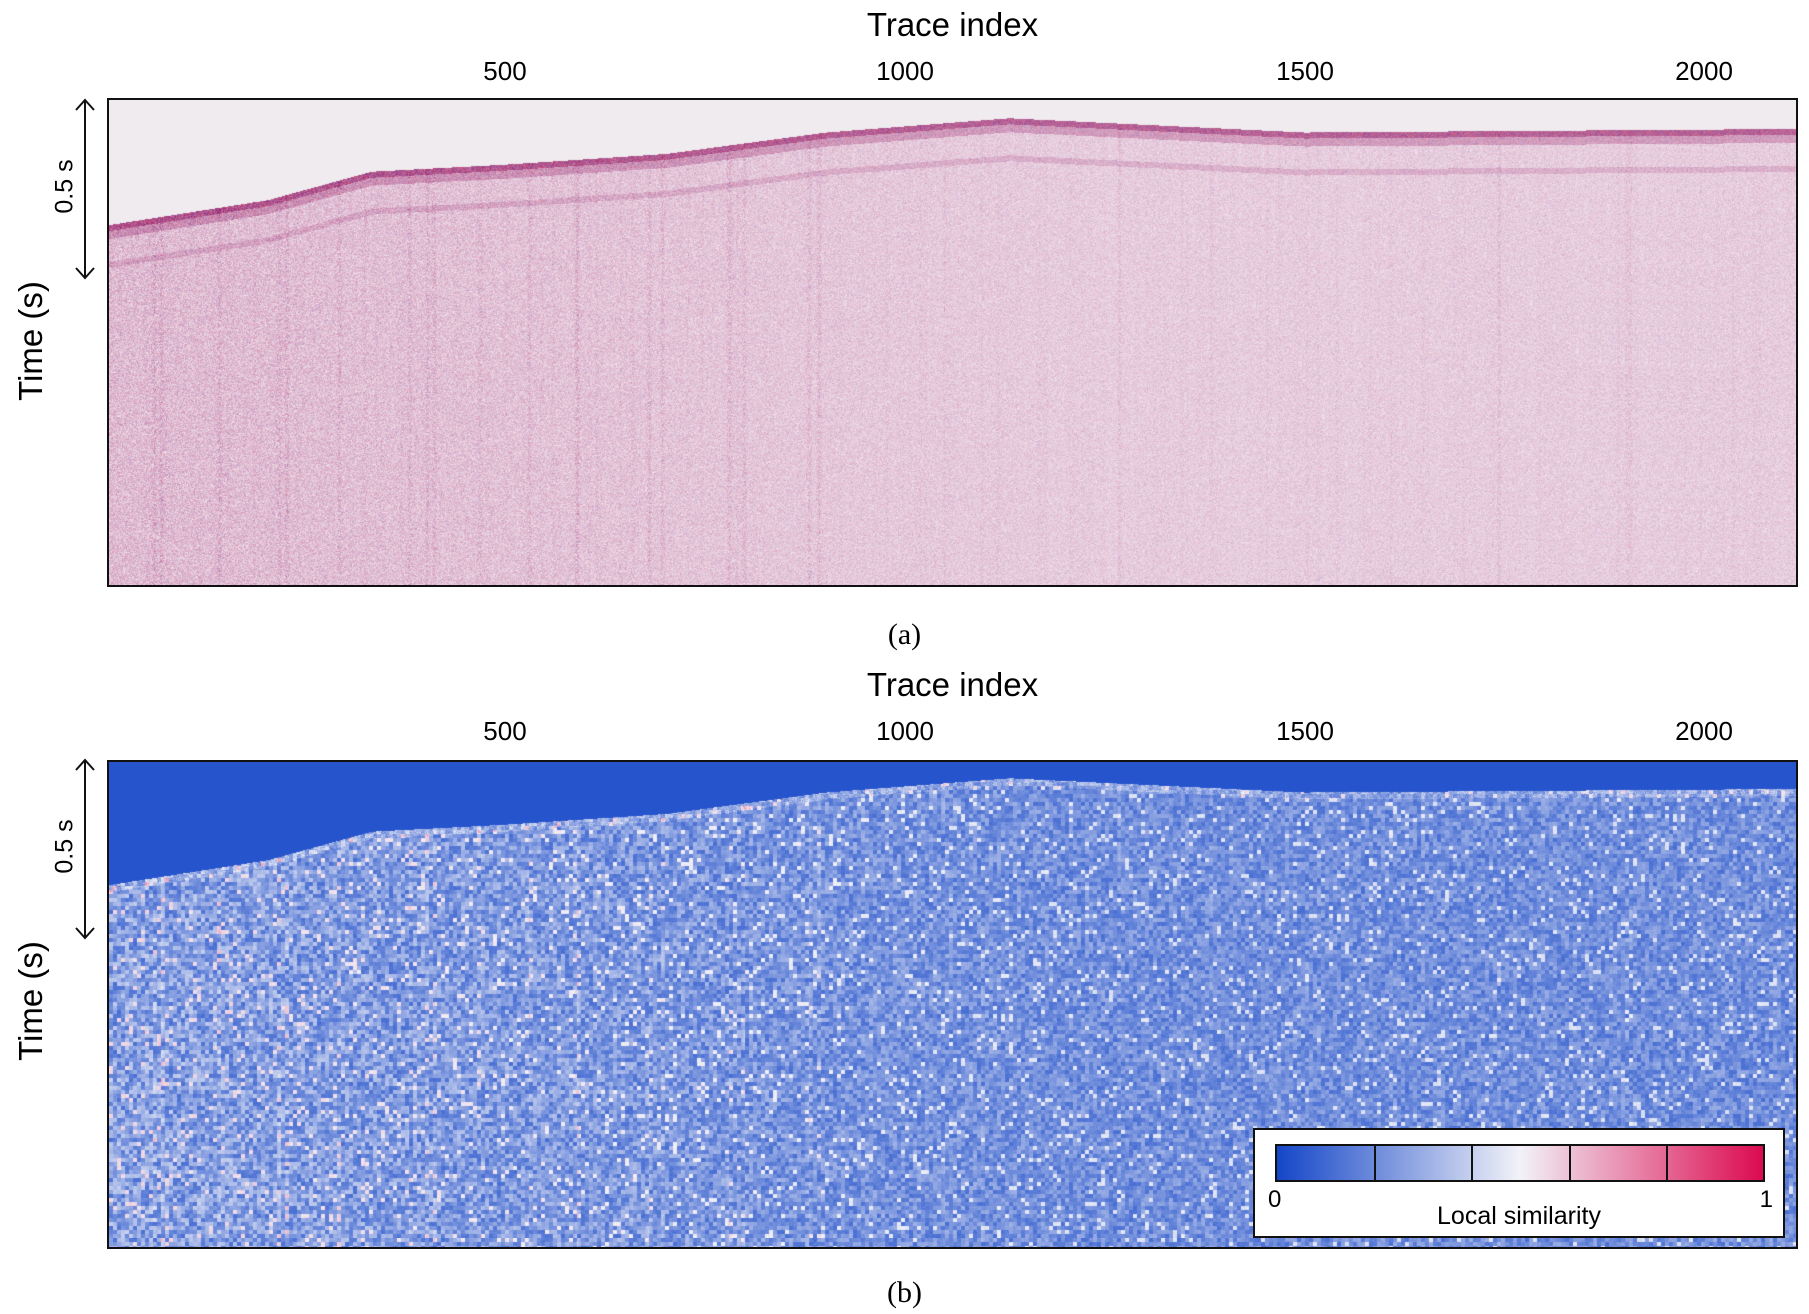 This screenshot has height=1314, width=1809. Describe the element at coordinates (1520, 1163) in the screenshot. I see `colorbar` at that location.